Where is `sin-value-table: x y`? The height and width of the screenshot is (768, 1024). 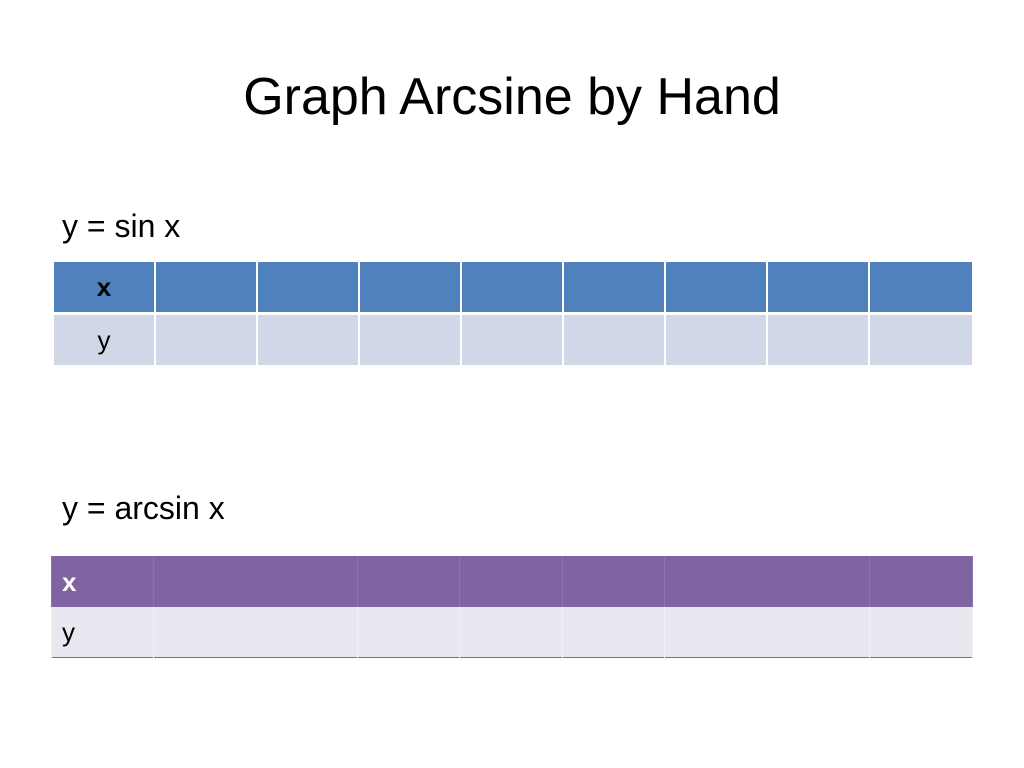
sin-value-table: x y is located at coordinates (513, 315).